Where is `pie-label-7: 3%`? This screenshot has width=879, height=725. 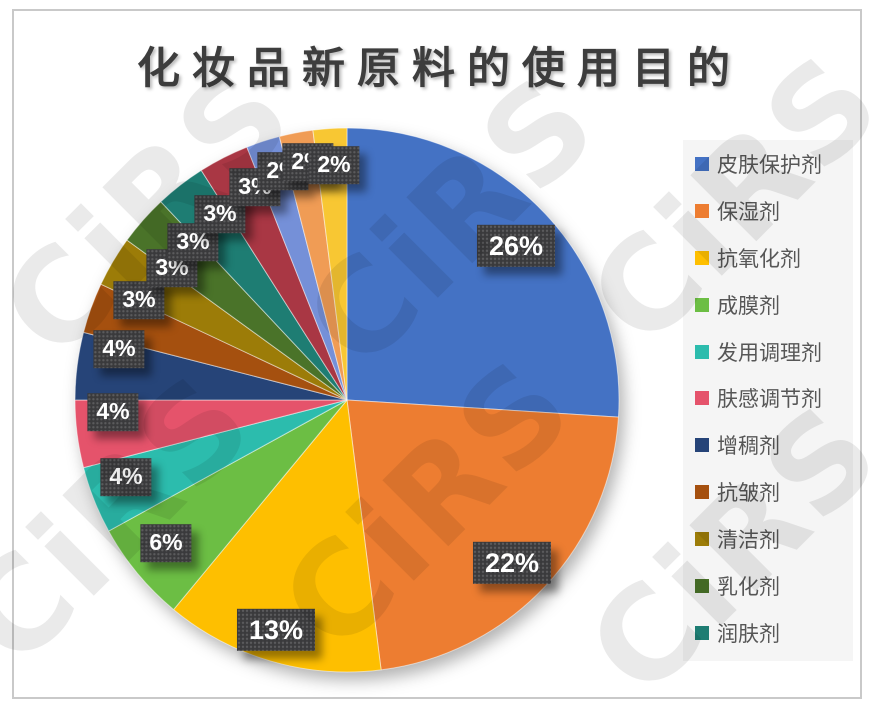
pie-label-7: 3% is located at coordinates (139, 300).